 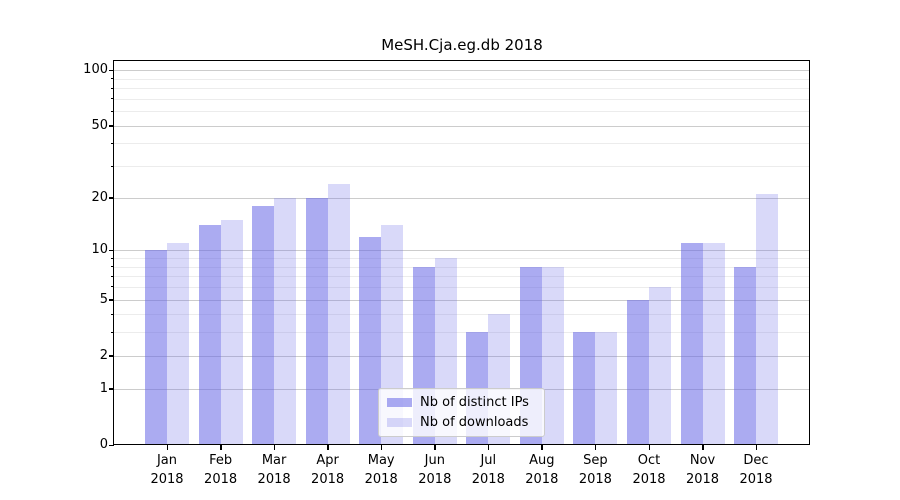 What do you see at coordinates (221, 470) in the screenshot?
I see `x-tick-label: Feb 2018` at bounding box center [221, 470].